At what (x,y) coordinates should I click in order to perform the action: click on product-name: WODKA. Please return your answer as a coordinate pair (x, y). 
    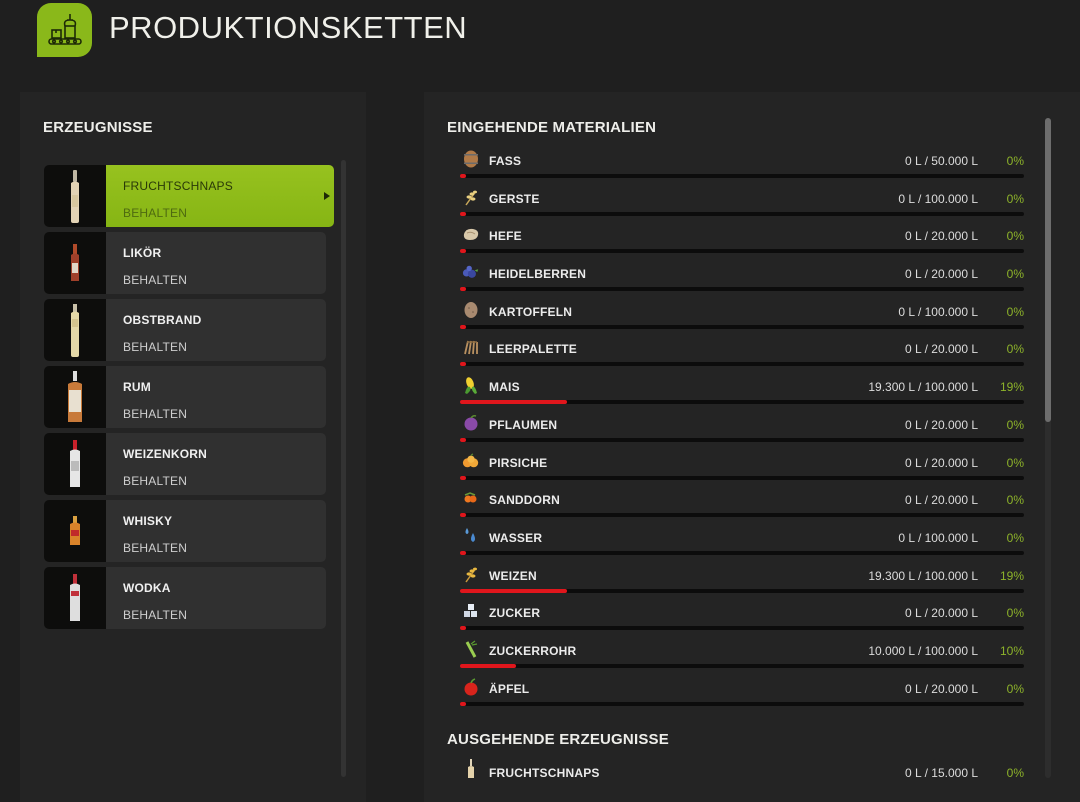
    Looking at the image, I should click on (147, 588).